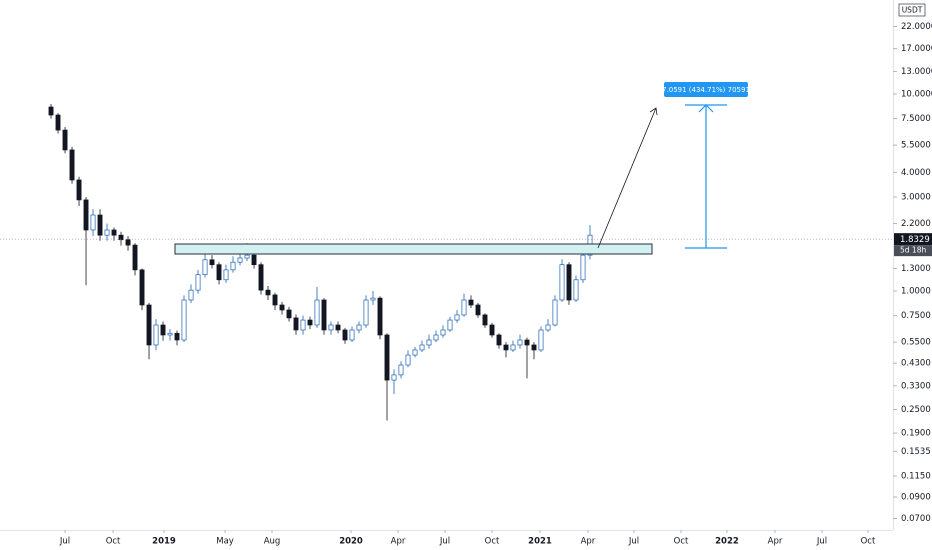 The width and height of the screenshot is (932, 550). What do you see at coordinates (916, 49) in the screenshot?
I see `y-tick-label: 17.0000` at bounding box center [916, 49].